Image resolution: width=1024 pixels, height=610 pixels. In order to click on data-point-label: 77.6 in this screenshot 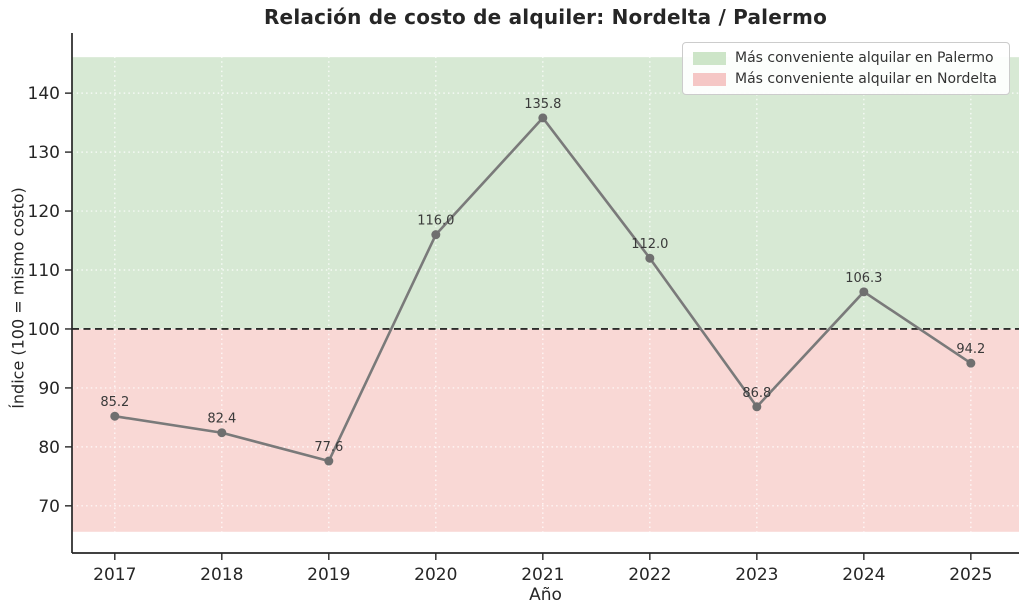, I will do `click(328, 447)`.